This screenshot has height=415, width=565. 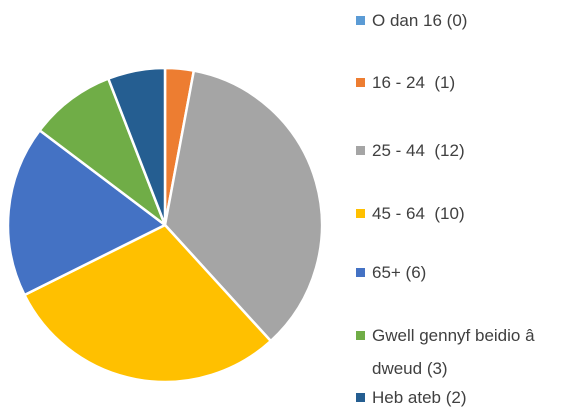 I want to click on legend-item: 45 - 64 (10), so click(x=446, y=213).